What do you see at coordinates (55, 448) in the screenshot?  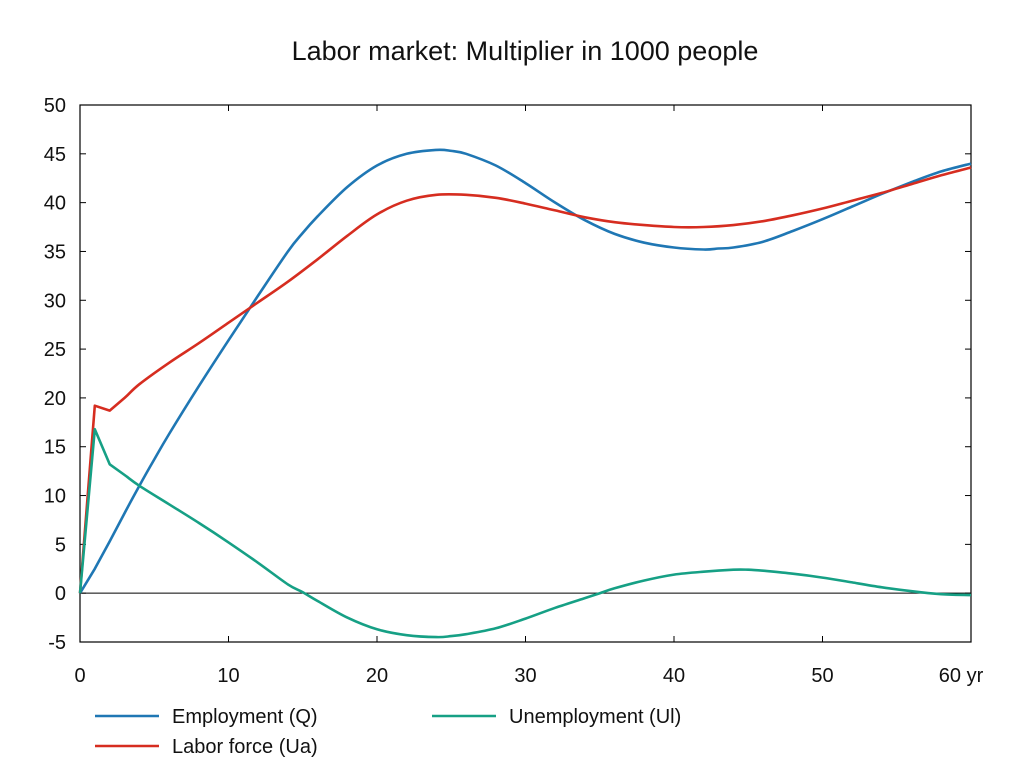 I see `y-tick-label: 15` at bounding box center [55, 448].